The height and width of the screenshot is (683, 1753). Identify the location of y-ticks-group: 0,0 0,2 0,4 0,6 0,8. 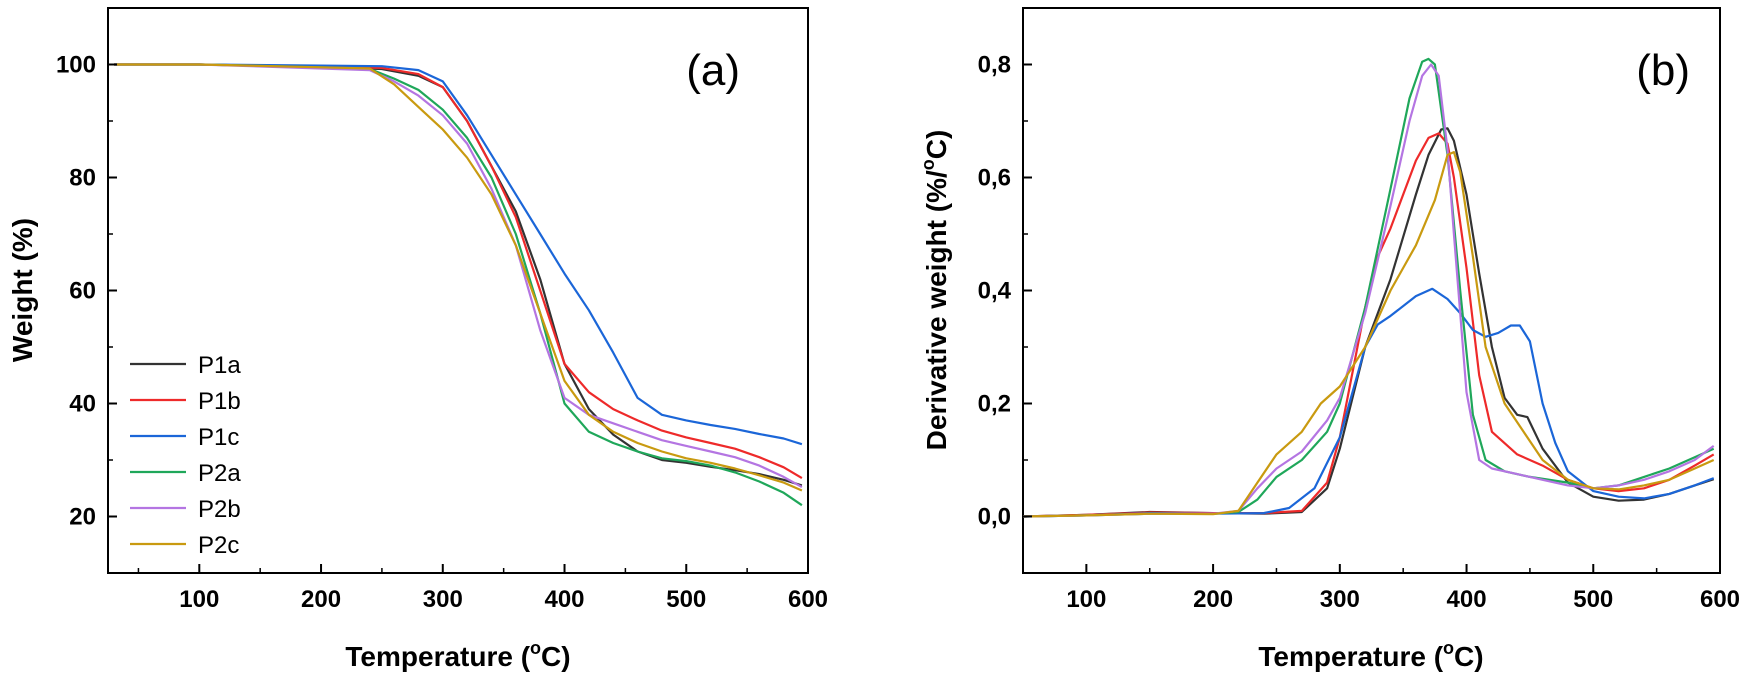
(1005, 290).